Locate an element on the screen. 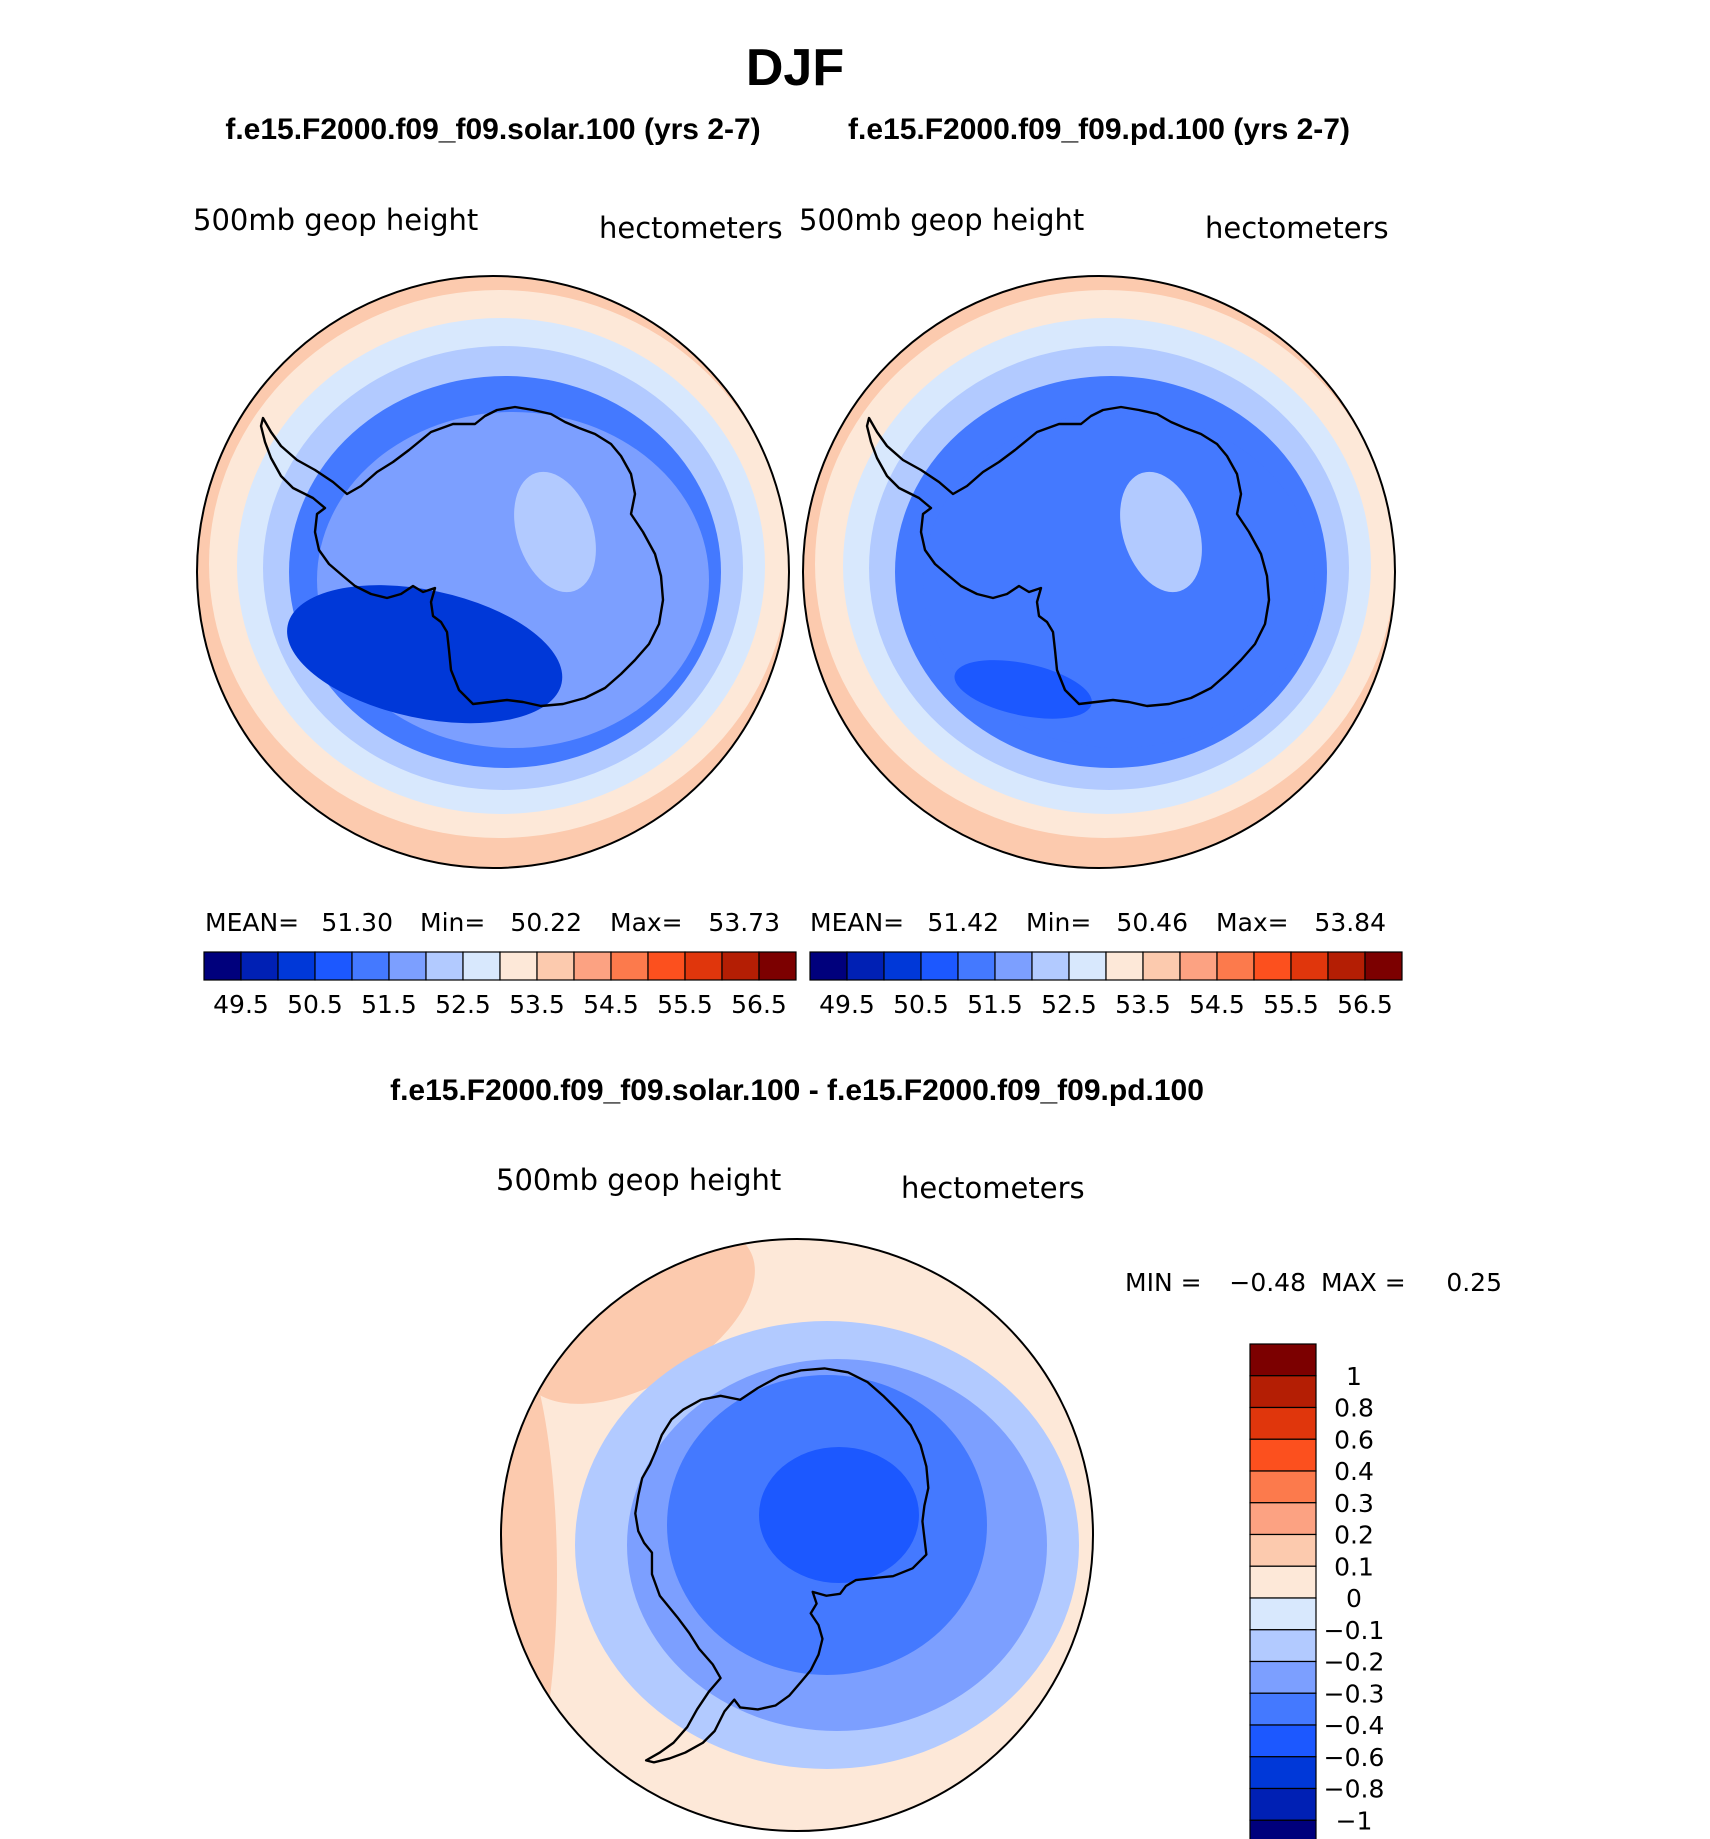 This screenshot has height=1839, width=1710. stats-max-value: 0.25 is located at coordinates (1474, 1282).